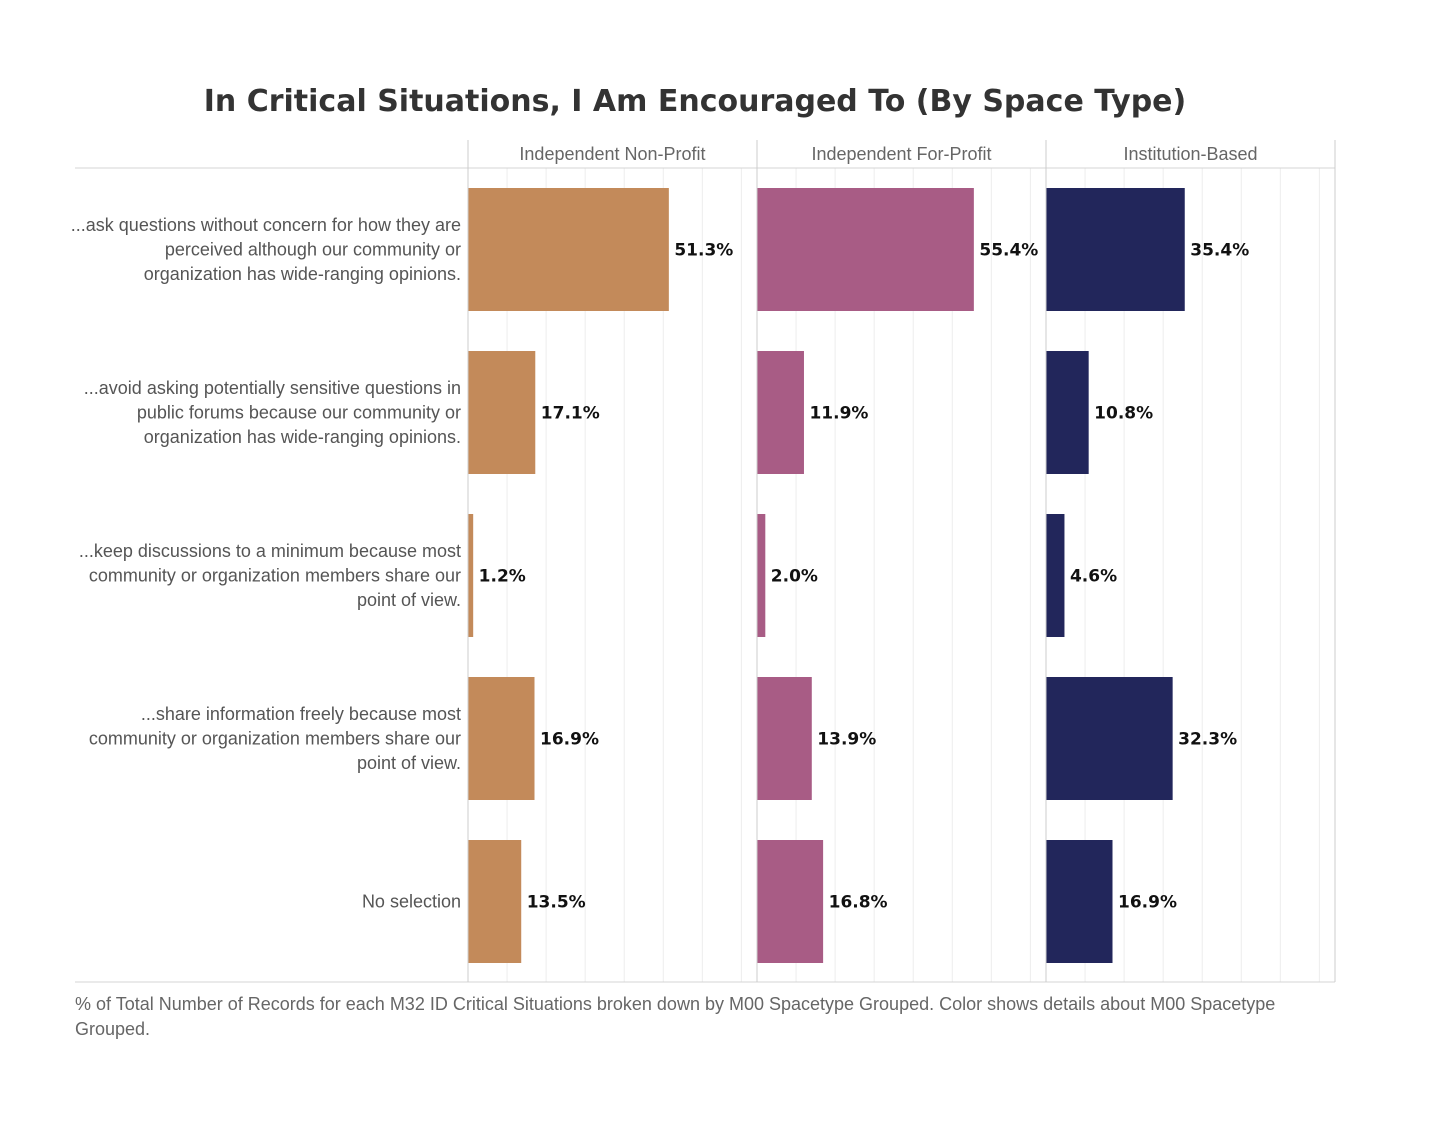 This screenshot has width=1442, height=1146. Describe the element at coordinates (703, 251) in the screenshot. I see `data-label: 51.3%` at that location.